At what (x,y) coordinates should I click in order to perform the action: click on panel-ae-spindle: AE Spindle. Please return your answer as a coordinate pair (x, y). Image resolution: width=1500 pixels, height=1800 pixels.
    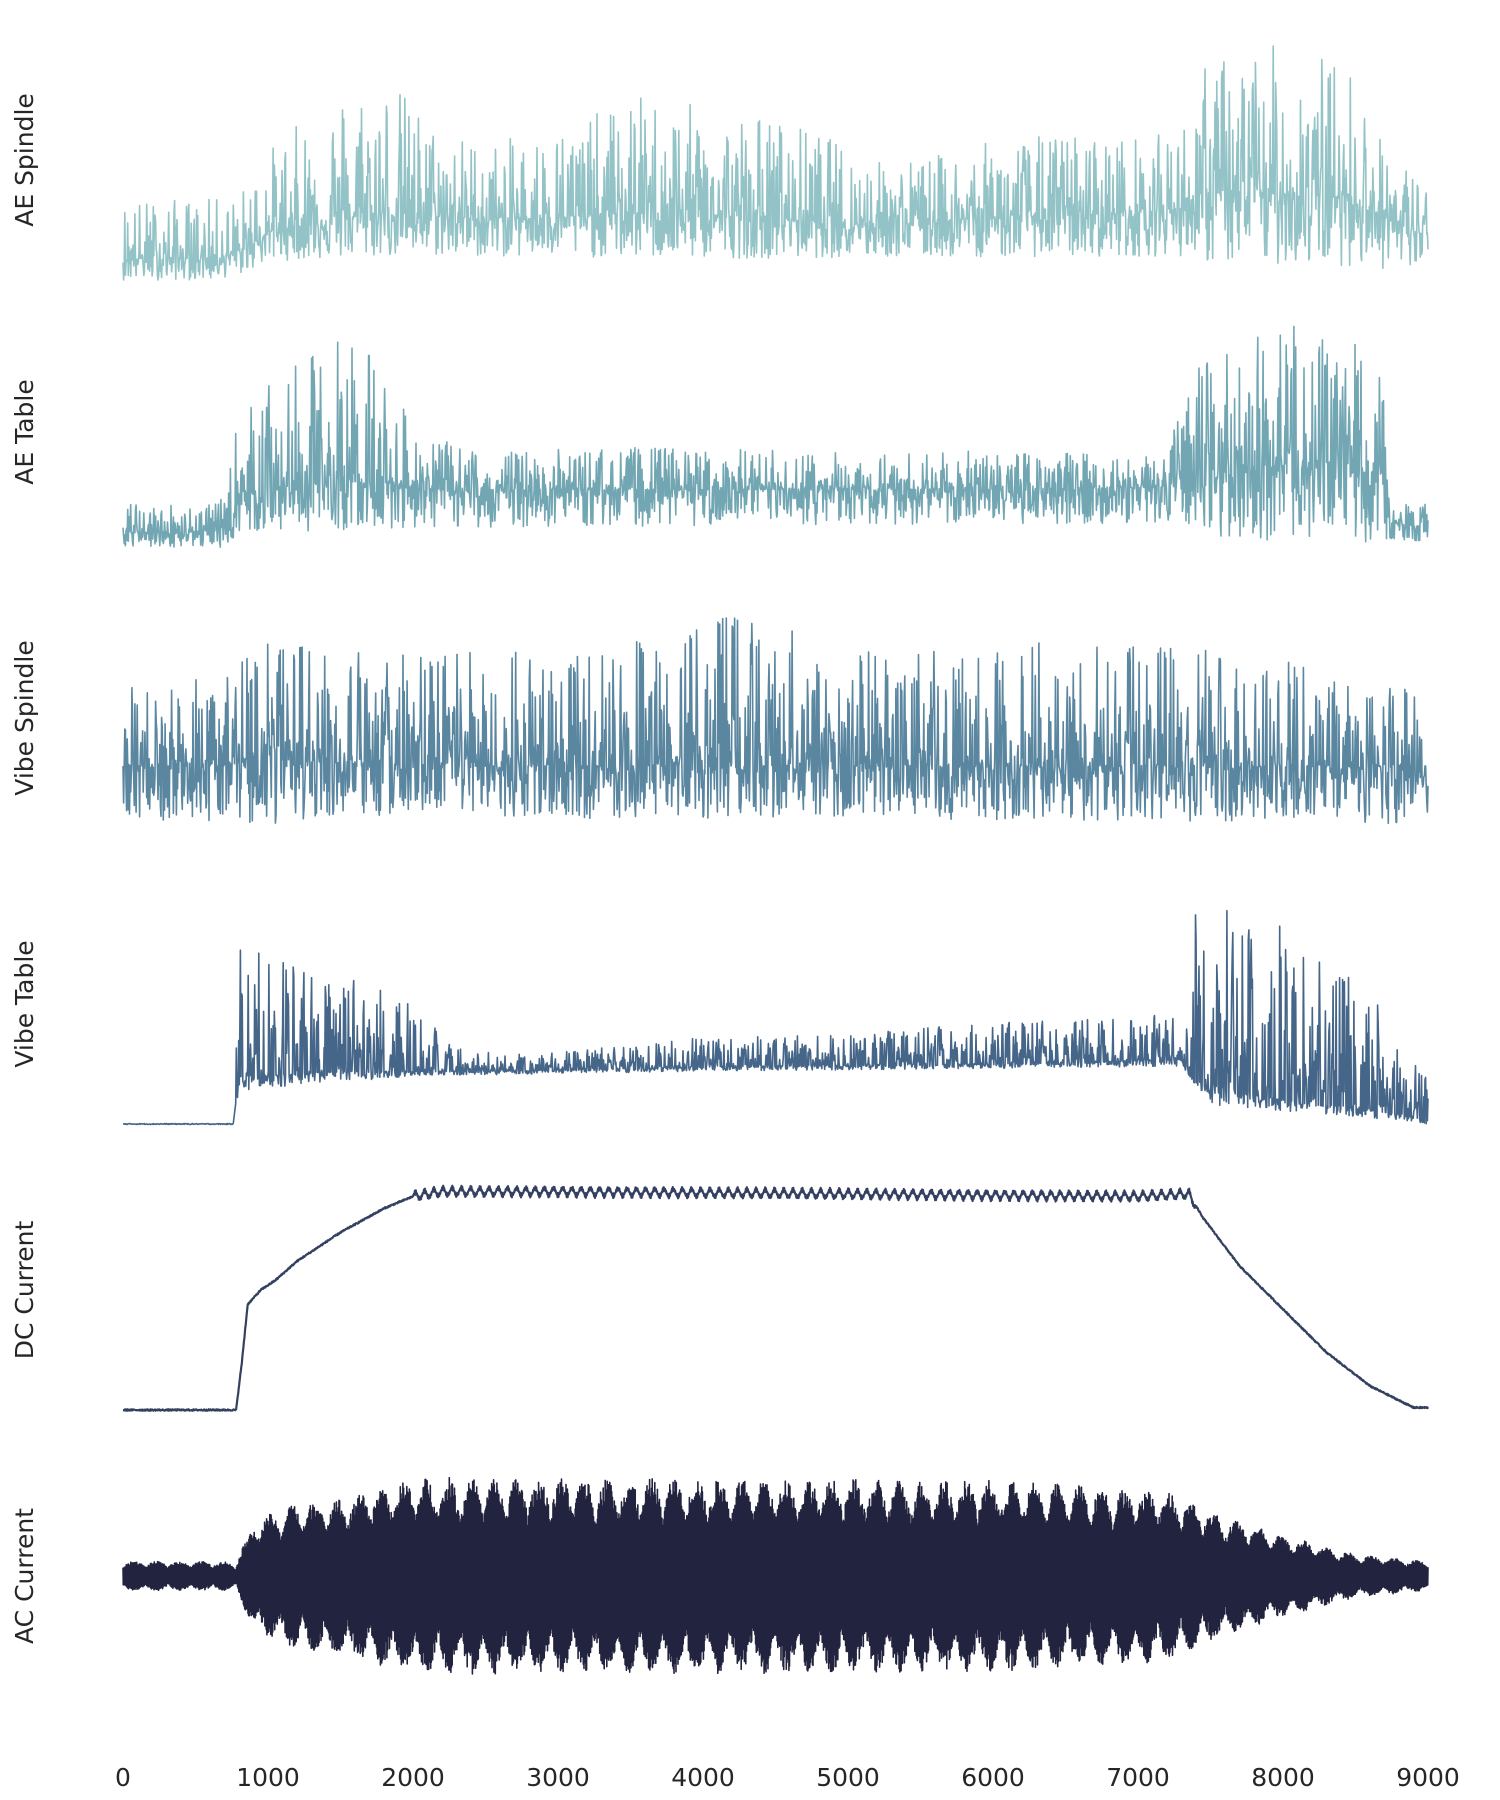
    Looking at the image, I should click on (719, 163).